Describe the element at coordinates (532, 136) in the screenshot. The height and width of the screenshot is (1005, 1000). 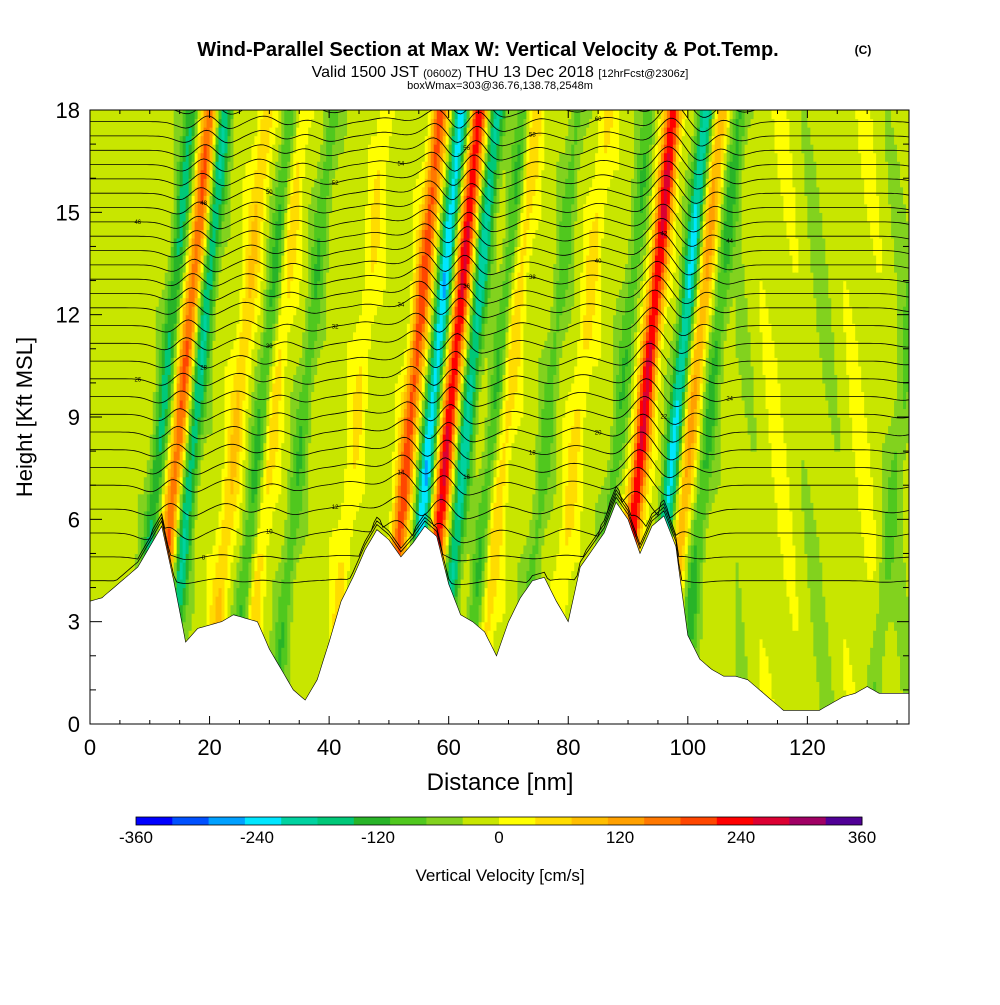
I see `theta-contour-label: 58` at that location.